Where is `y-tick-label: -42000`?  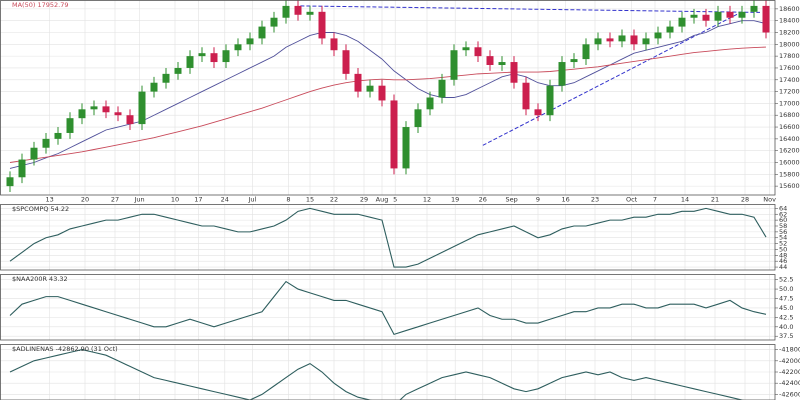 y-tick-label: -42000 is located at coordinates (789, 361).